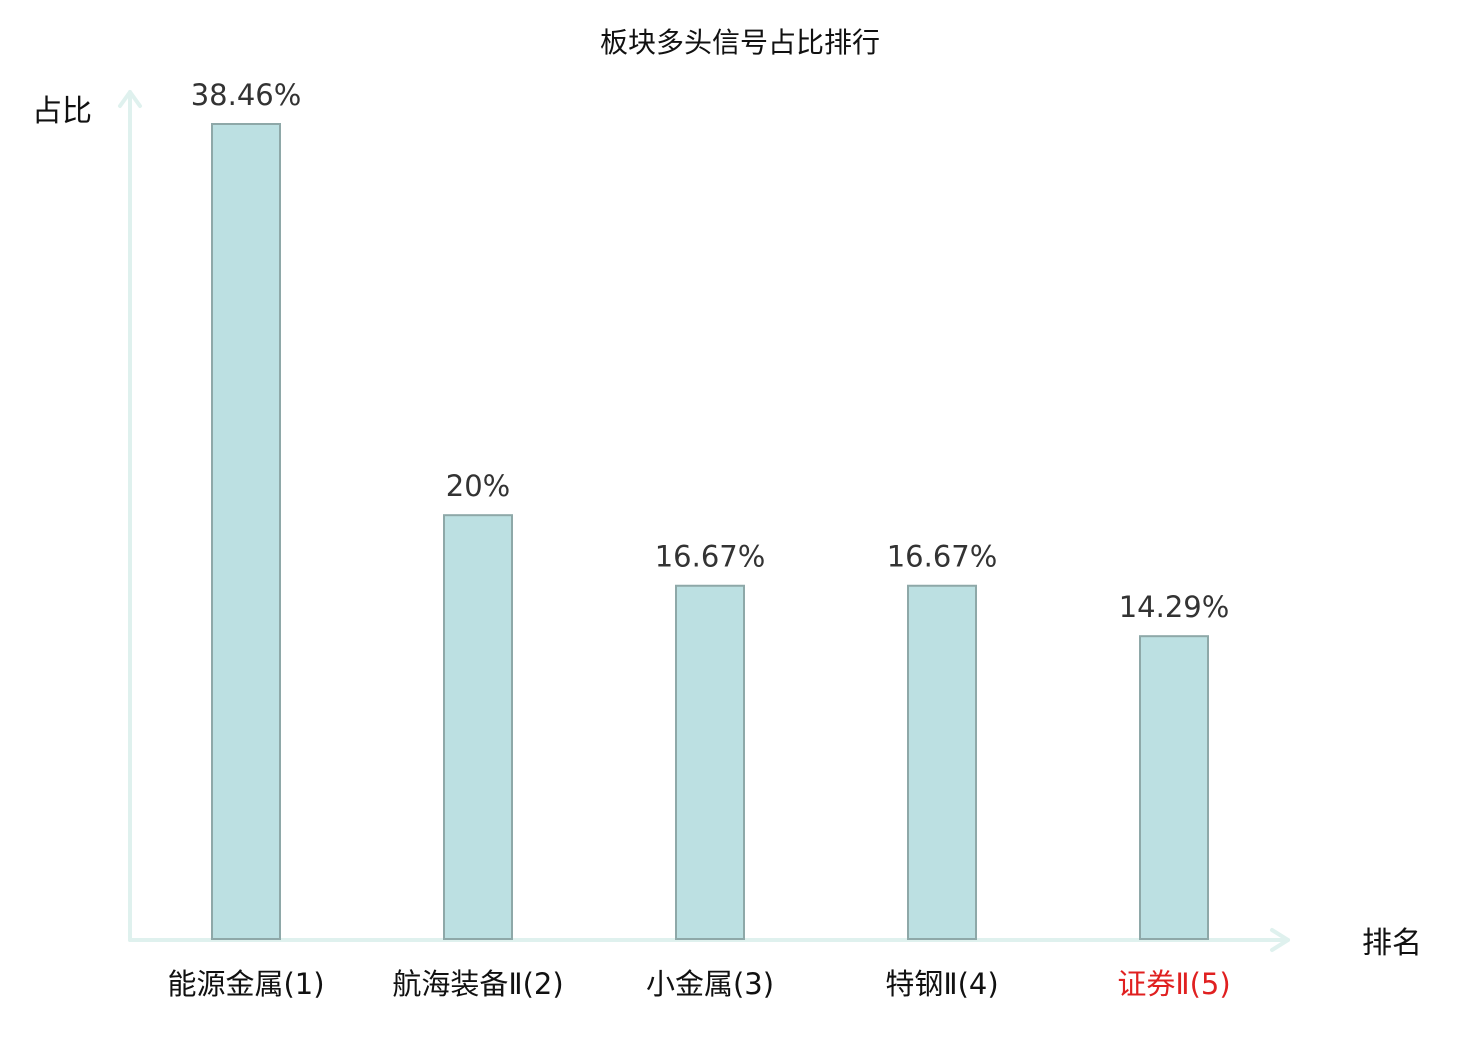 Image resolution: width=1480 pixels, height=1040 pixels. What do you see at coordinates (1392, 943) in the screenshot?
I see `x-axis-label: 排名` at bounding box center [1392, 943].